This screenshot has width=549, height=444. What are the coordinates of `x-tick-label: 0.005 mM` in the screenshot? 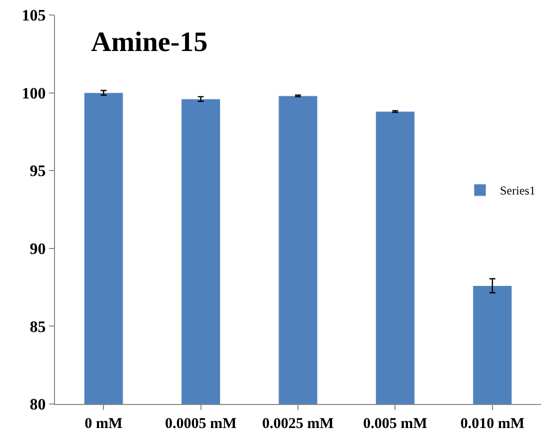 It's located at (395, 424).